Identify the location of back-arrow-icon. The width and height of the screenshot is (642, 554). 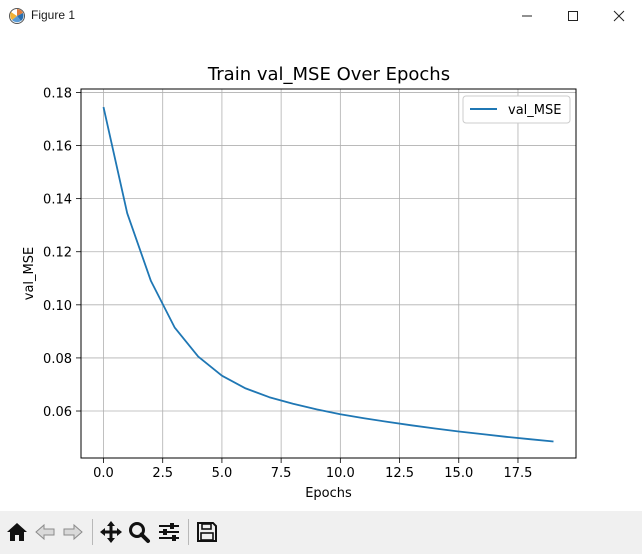
(45, 532).